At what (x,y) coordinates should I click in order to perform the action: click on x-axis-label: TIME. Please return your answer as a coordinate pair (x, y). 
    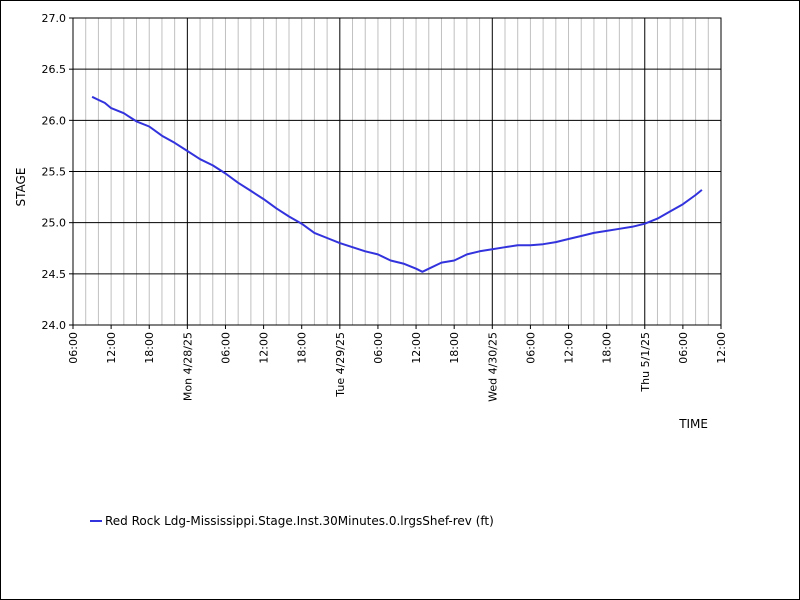
    Looking at the image, I should click on (693, 424).